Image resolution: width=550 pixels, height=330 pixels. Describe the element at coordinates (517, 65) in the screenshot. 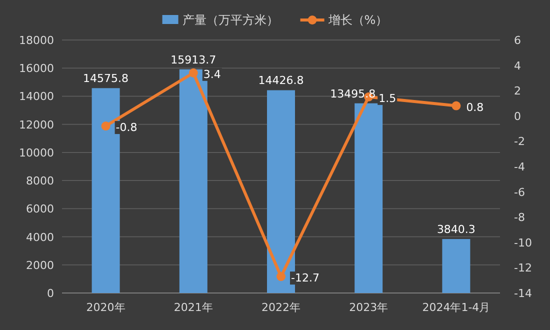

I see `y2-tick-label: 4` at that location.